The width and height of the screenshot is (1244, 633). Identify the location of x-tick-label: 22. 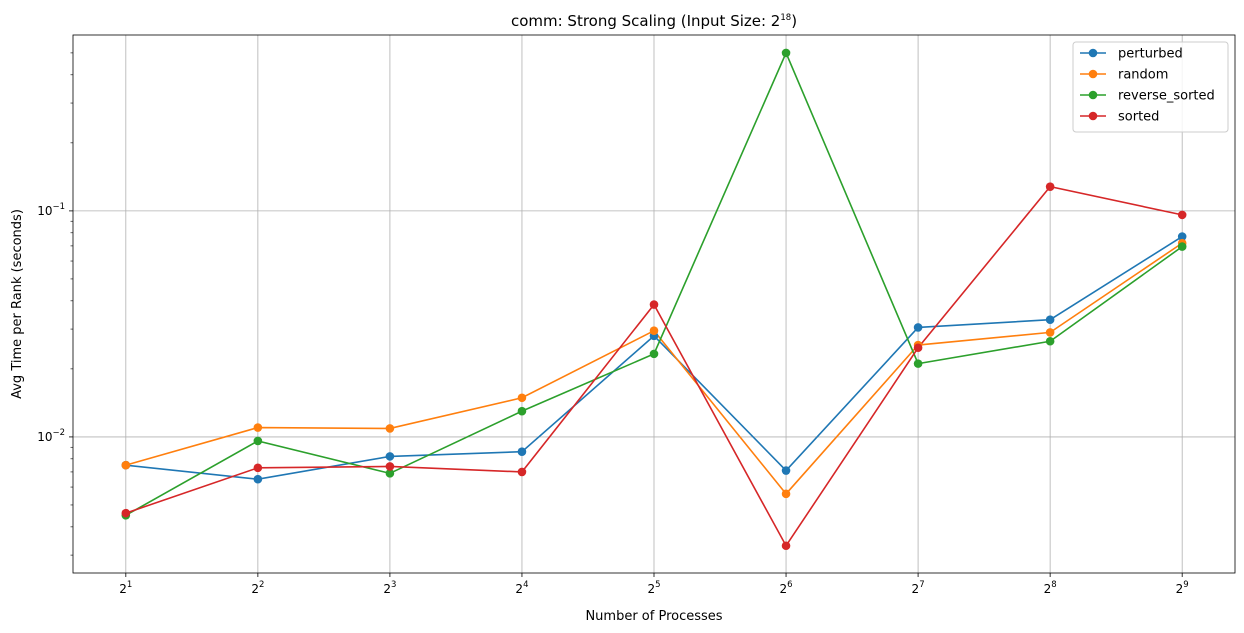
(257, 588).